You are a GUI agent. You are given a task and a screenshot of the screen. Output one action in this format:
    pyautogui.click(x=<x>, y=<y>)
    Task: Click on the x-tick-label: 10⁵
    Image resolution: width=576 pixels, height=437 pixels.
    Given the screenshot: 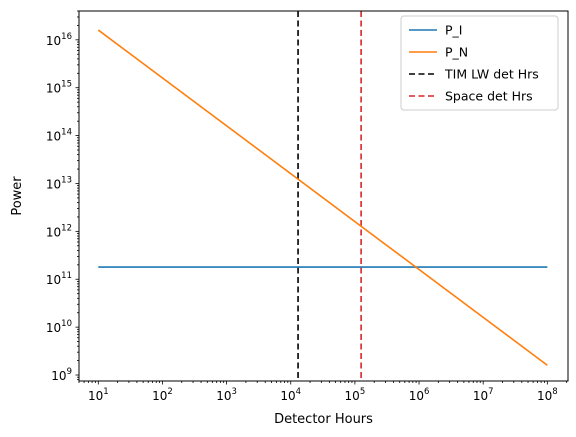 What is the action you would take?
    pyautogui.click(x=355, y=395)
    